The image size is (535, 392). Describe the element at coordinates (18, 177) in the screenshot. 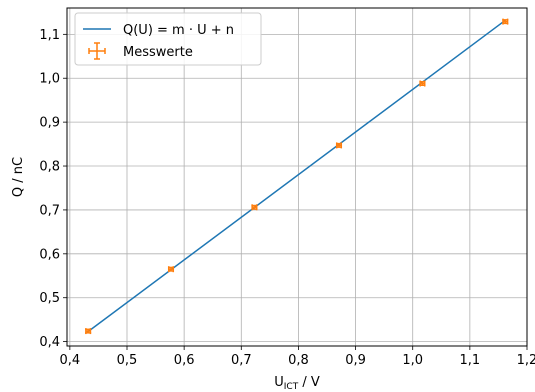

I see `y-axis-label: Q / nC` at that location.